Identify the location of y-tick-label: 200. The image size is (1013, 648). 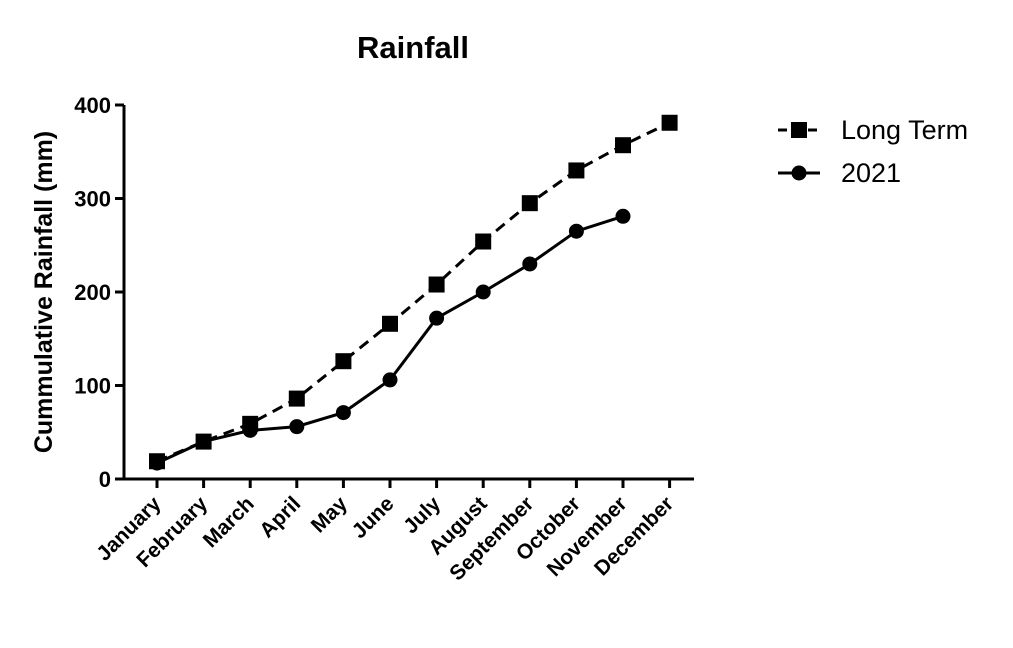
(92, 292).